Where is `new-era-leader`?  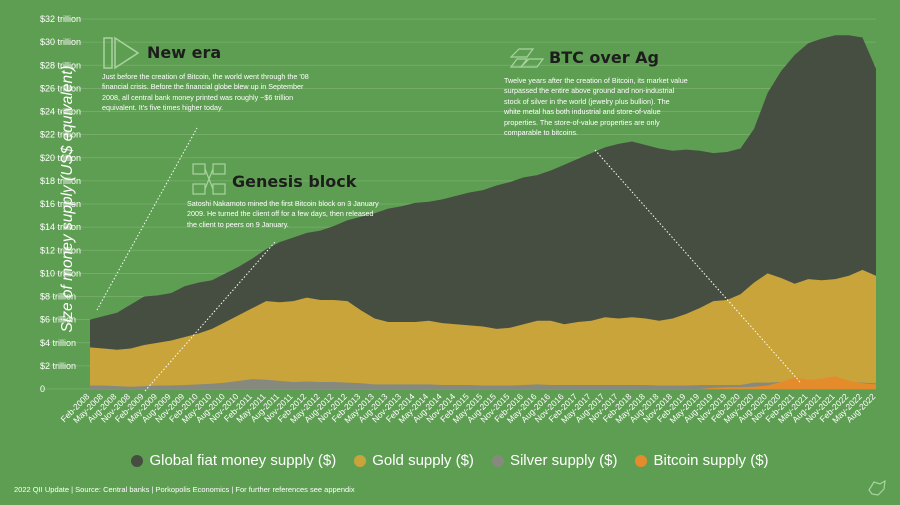
new-era-leader is located at coordinates (147, 219).